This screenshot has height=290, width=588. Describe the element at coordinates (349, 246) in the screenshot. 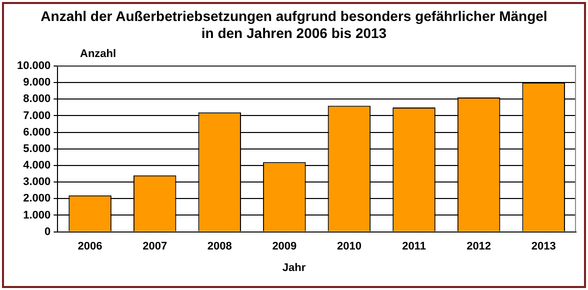

I see `x-tick-label: 2010` at that location.